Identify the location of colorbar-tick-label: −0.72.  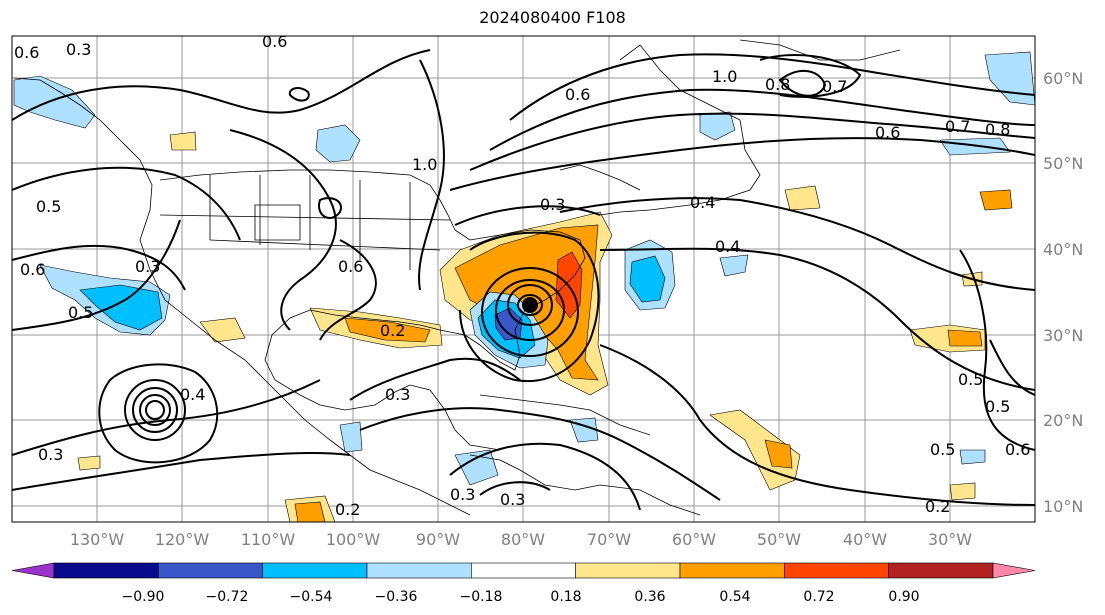
(227, 597).